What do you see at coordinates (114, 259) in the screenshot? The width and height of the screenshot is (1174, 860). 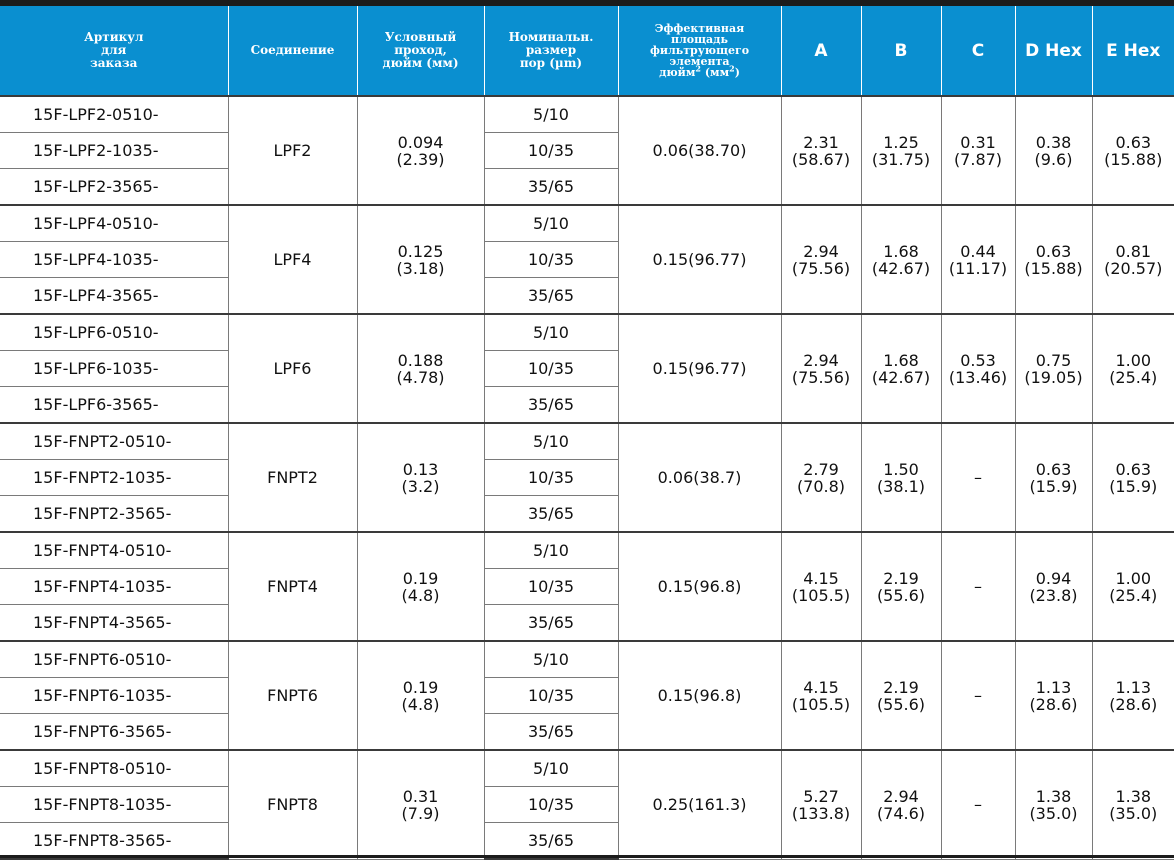 I see `part-number: 15F-LPF4-1035-` at bounding box center [114, 259].